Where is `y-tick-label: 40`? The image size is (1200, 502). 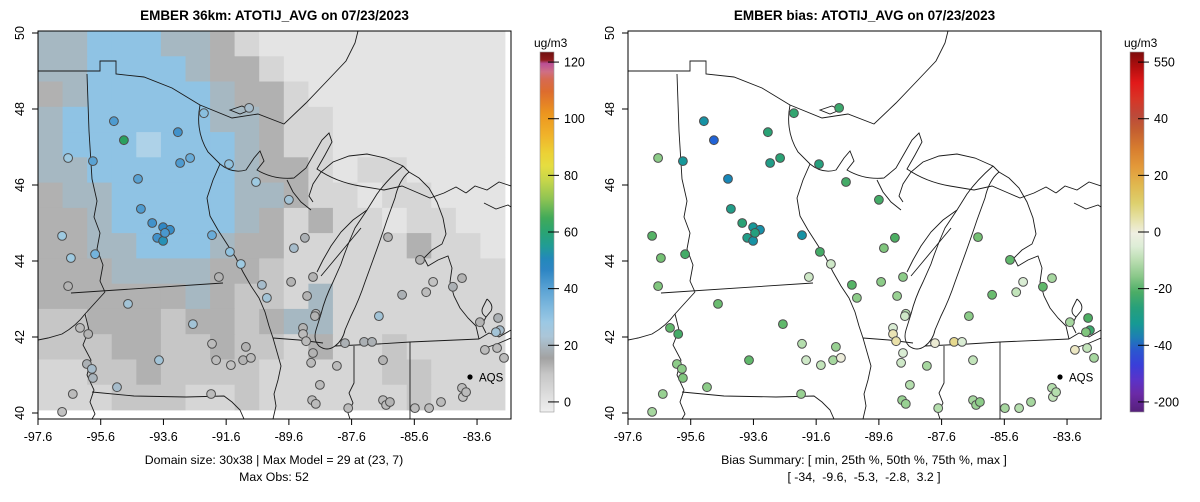 y-tick-label: 40 is located at coordinates (20, 413).